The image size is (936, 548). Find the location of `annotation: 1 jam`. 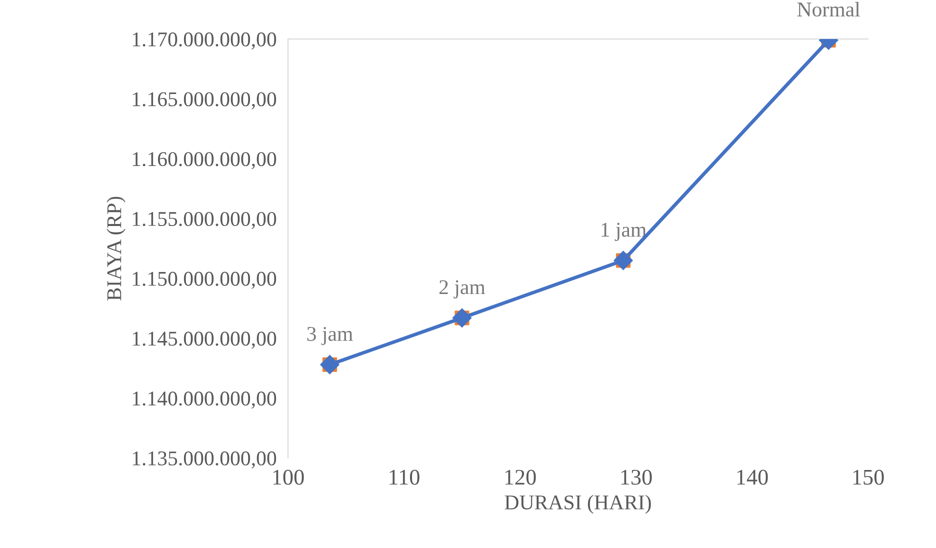

annotation: 1 jam is located at coordinates (624, 232).